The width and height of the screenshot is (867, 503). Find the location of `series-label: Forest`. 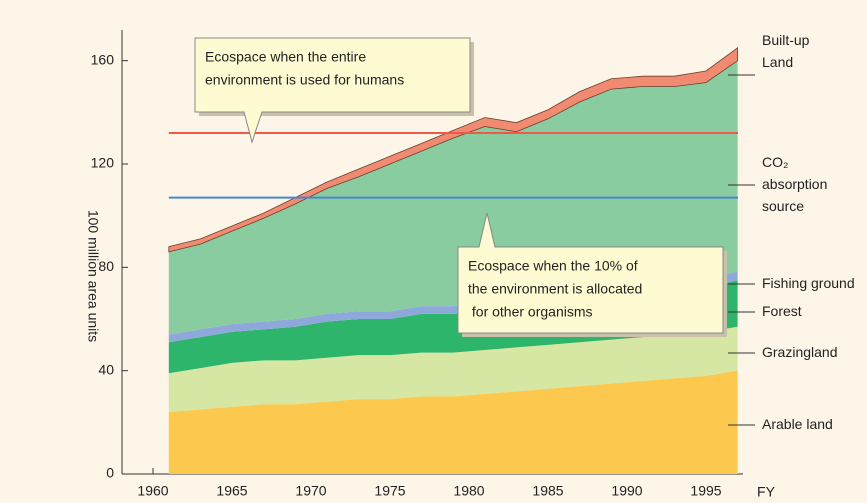

series-label: Forest is located at coordinates (782, 311).